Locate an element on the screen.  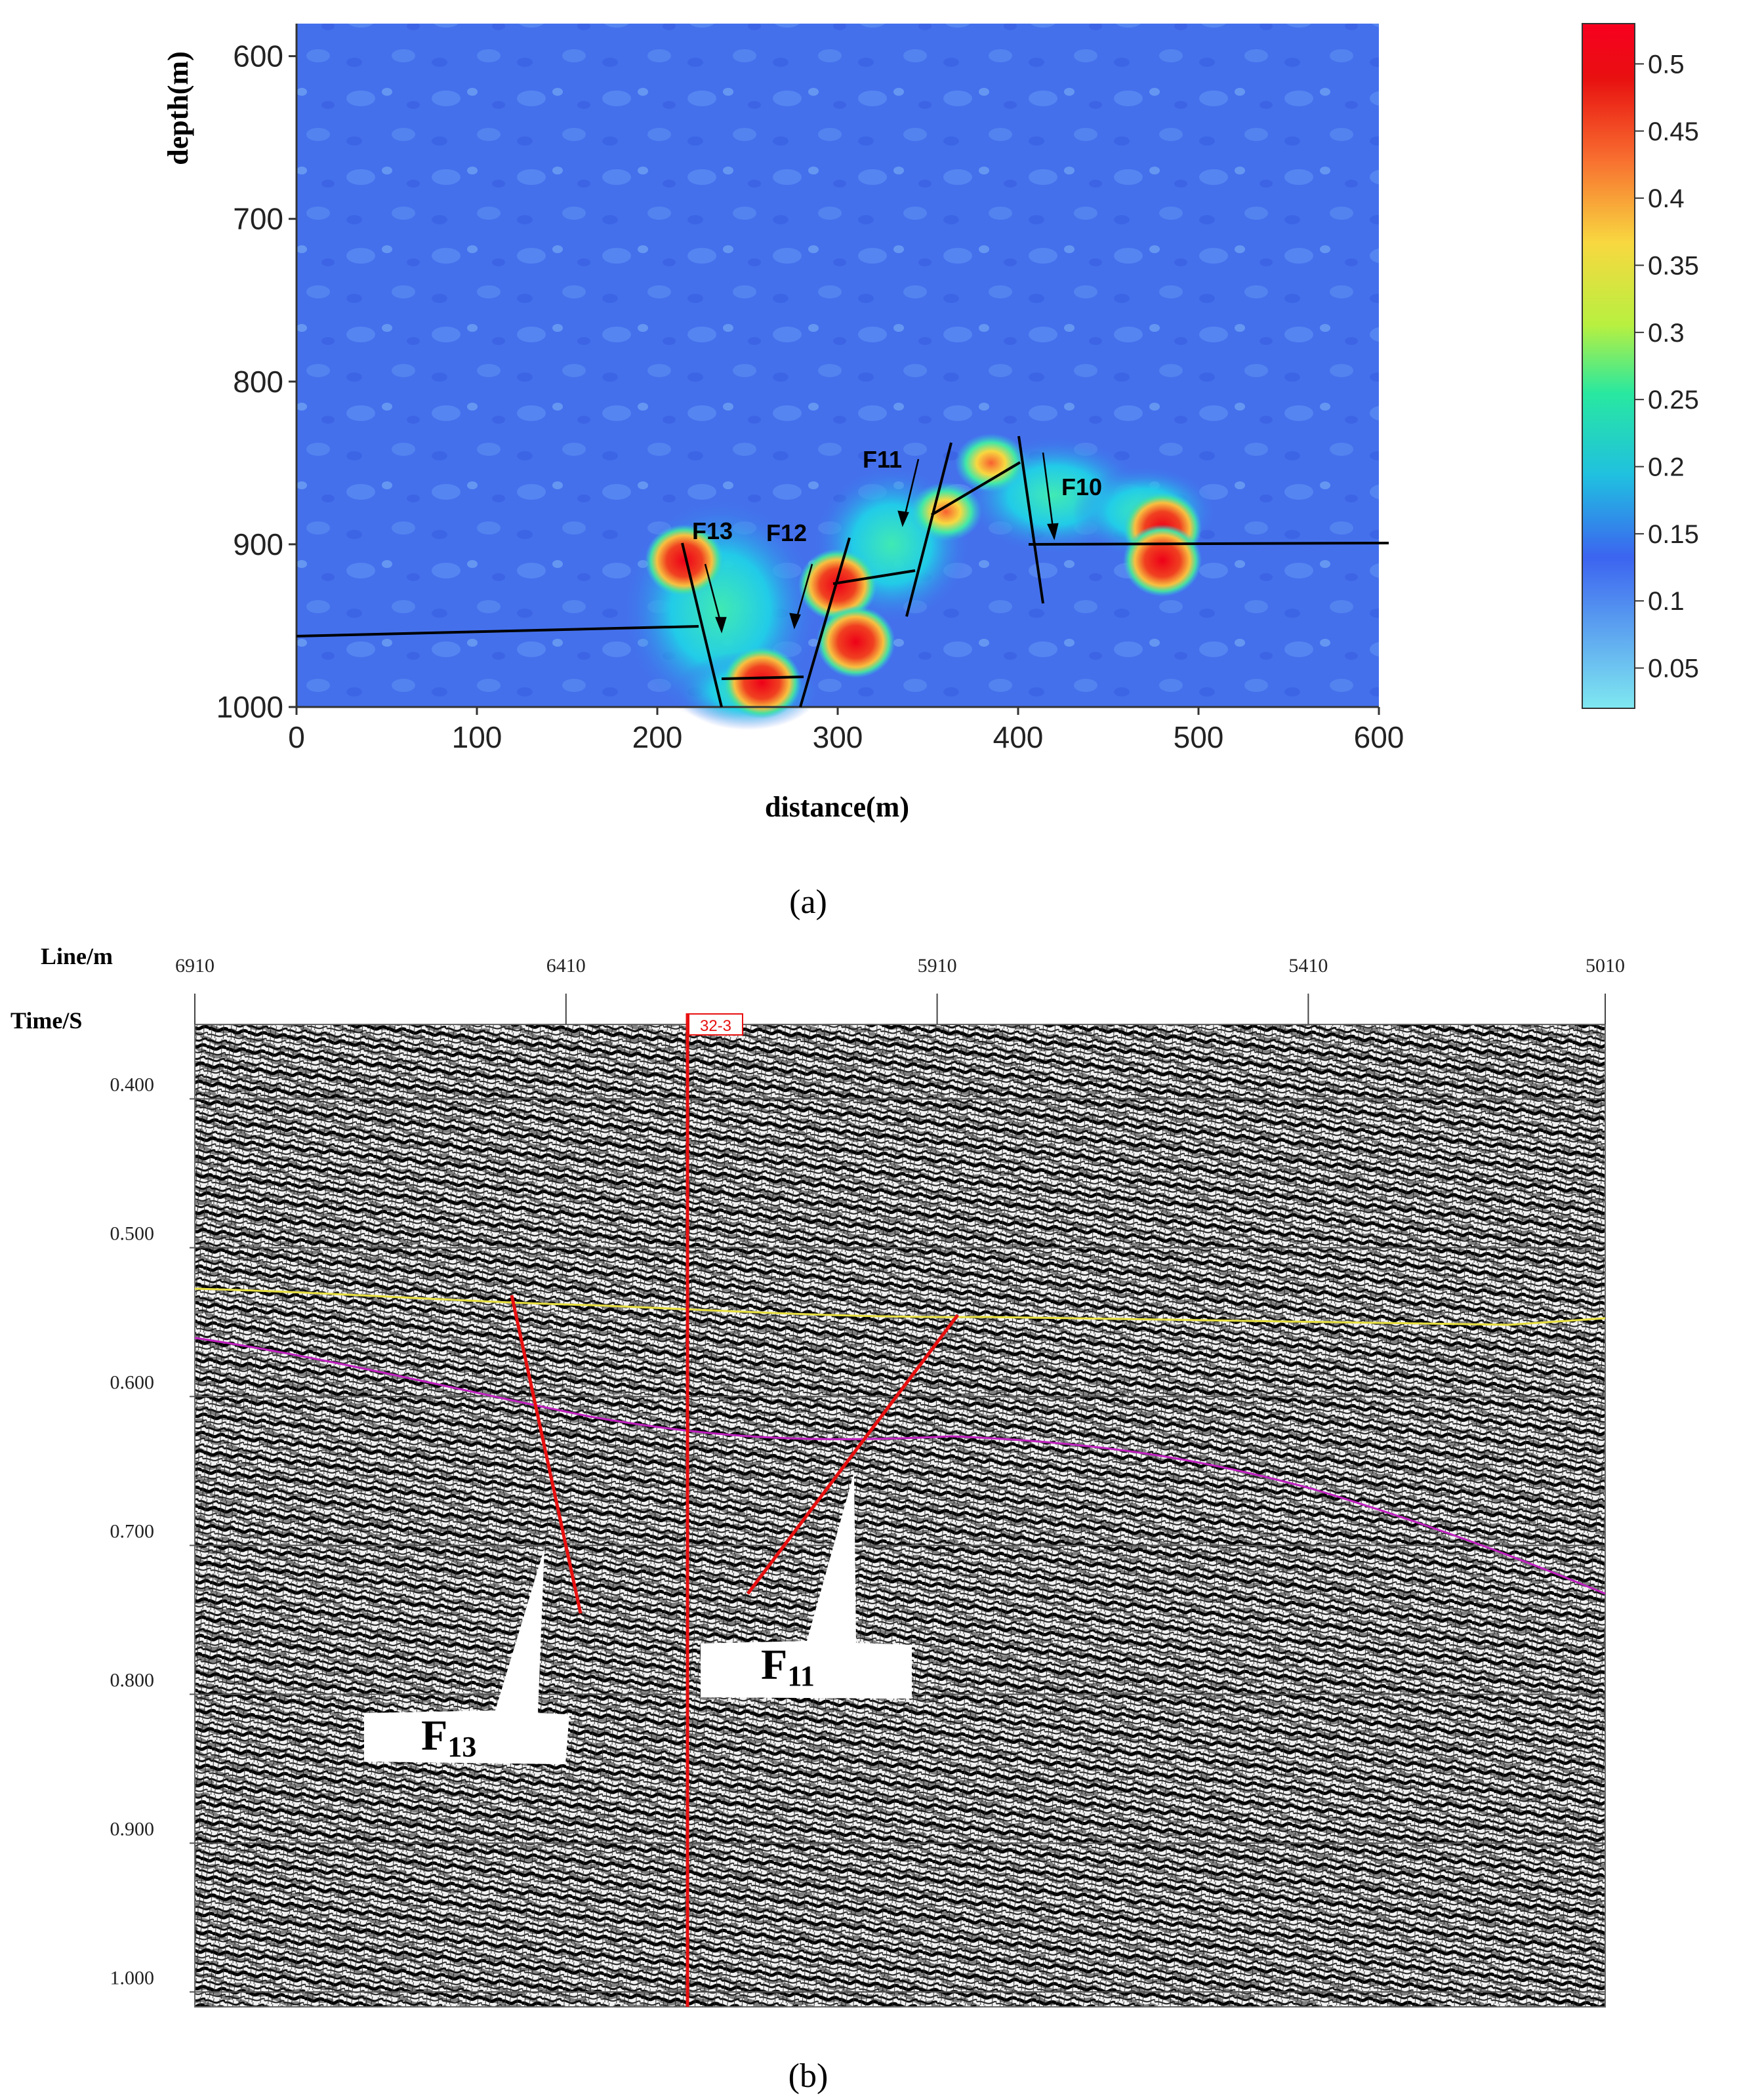
heatmap-y-axis-label: depth(m) is located at coordinates (178, 108).